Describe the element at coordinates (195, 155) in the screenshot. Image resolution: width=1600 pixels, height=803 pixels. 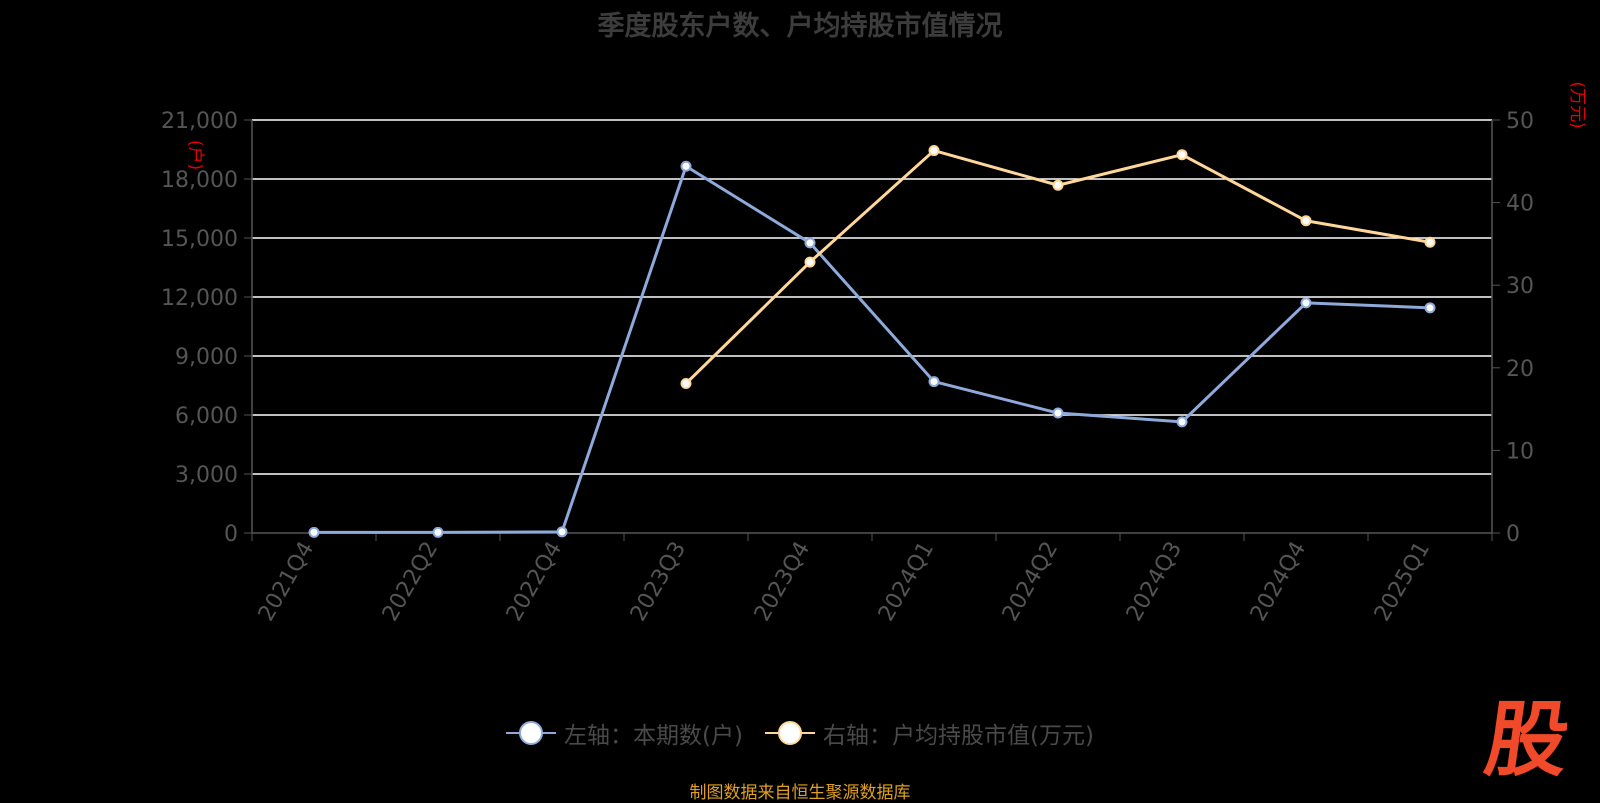
I see `left-axis-label: (户)` at that location.